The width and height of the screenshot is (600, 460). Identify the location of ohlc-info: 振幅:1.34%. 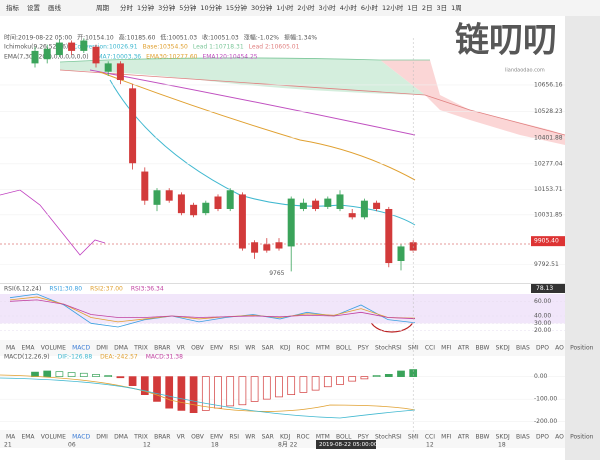
(300, 38).